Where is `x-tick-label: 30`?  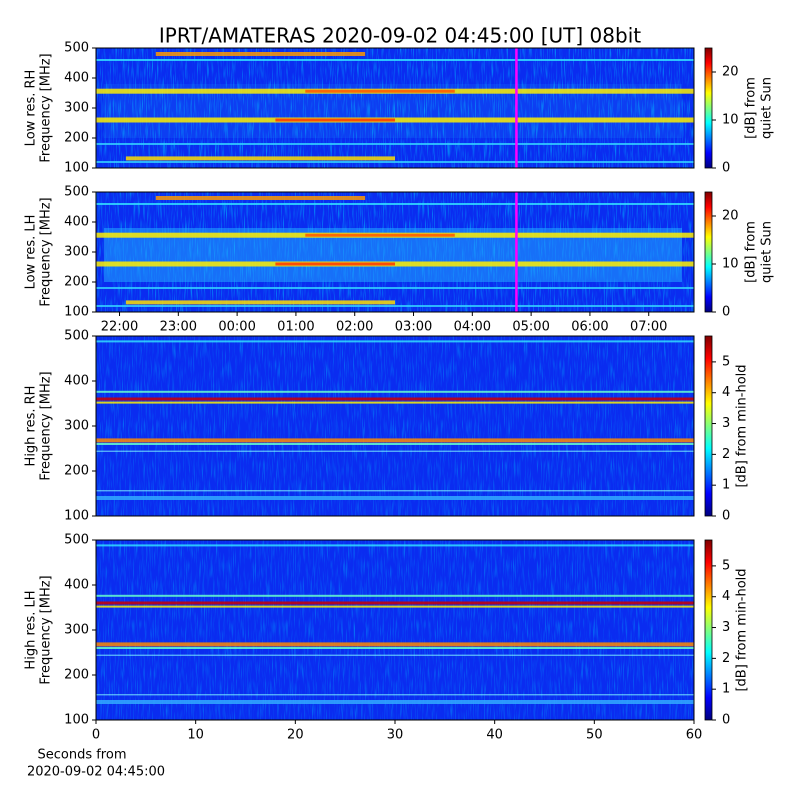
x-tick-label: 30 is located at coordinates (395, 735).